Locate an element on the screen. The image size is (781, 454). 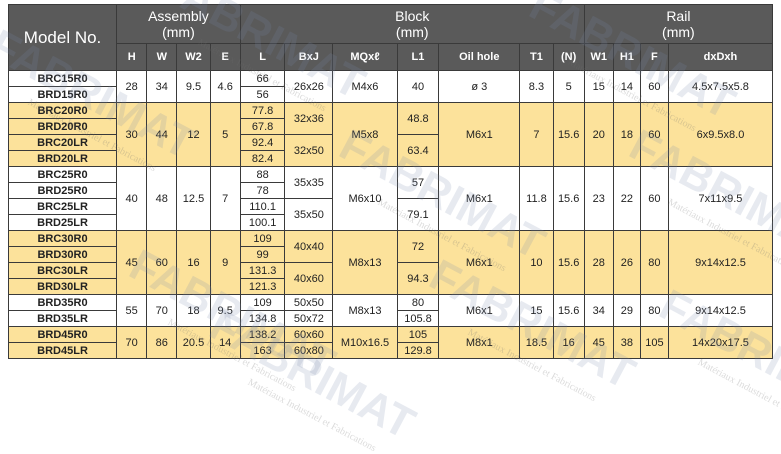
model-number-cell: BRC20LR is located at coordinates (62, 142).